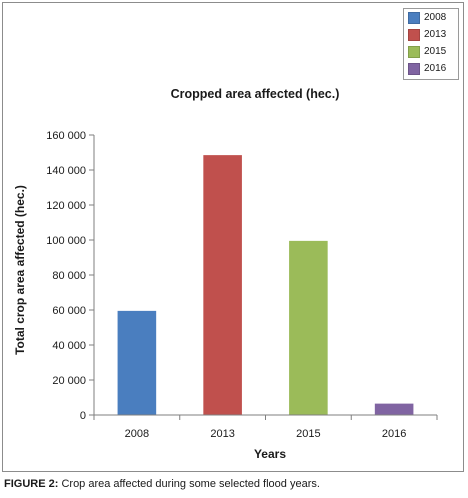 The width and height of the screenshot is (468, 498). What do you see at coordinates (394, 409) in the screenshot?
I see `bar-2016` at bounding box center [394, 409].